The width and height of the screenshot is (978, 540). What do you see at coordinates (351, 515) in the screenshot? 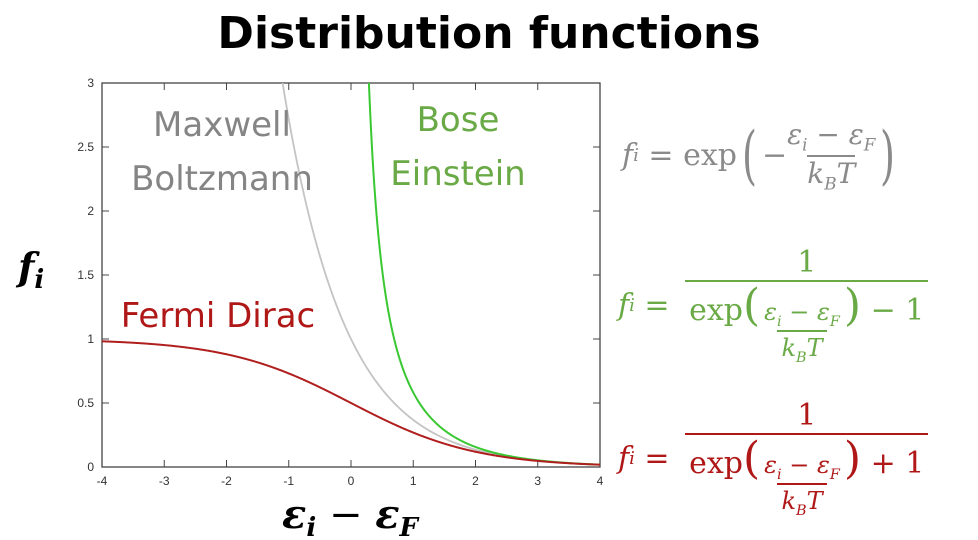
I see `x-axis-label: εi − εF` at bounding box center [351, 515].